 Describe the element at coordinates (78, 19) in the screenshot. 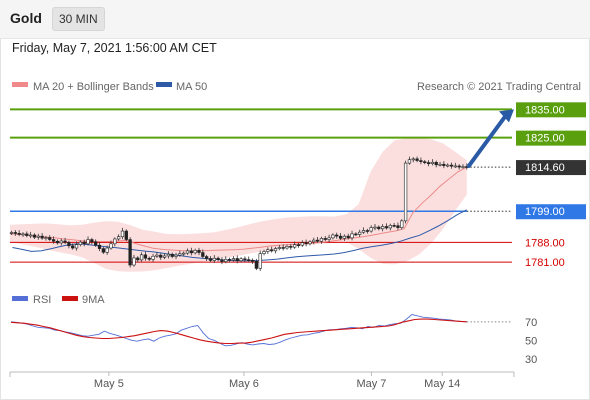

I see `timeframe-badge: 30 MIN` at that location.